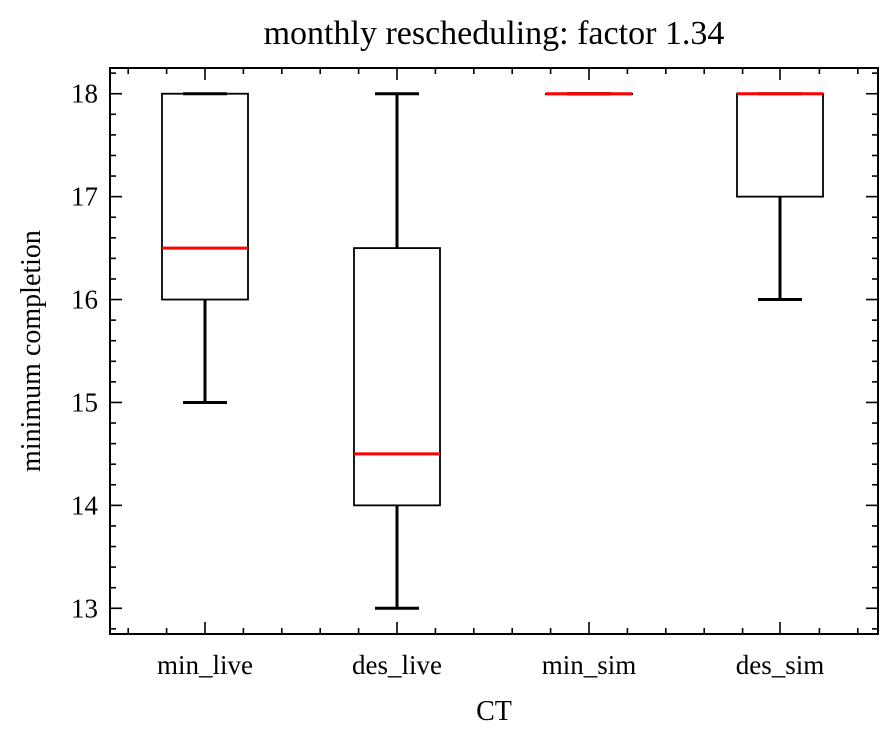 Image resolution: width=891 pixels, height=741 pixels. Describe the element at coordinates (397, 665) in the screenshot. I see `x-tick-label: des_live` at that location.